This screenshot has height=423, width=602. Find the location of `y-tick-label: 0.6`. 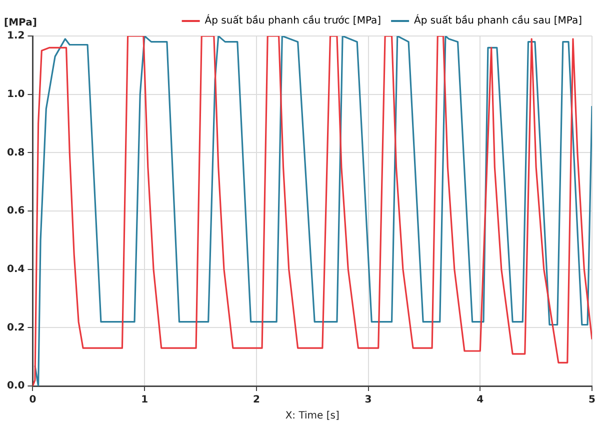

y-tick-label: 0.6 is located at coordinates (15, 211).